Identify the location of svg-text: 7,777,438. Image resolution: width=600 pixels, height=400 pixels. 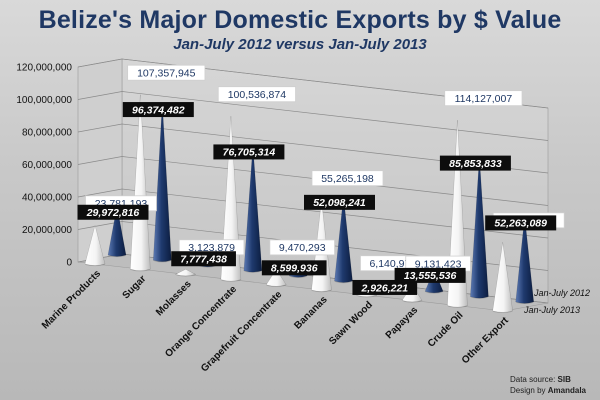
(203, 260).